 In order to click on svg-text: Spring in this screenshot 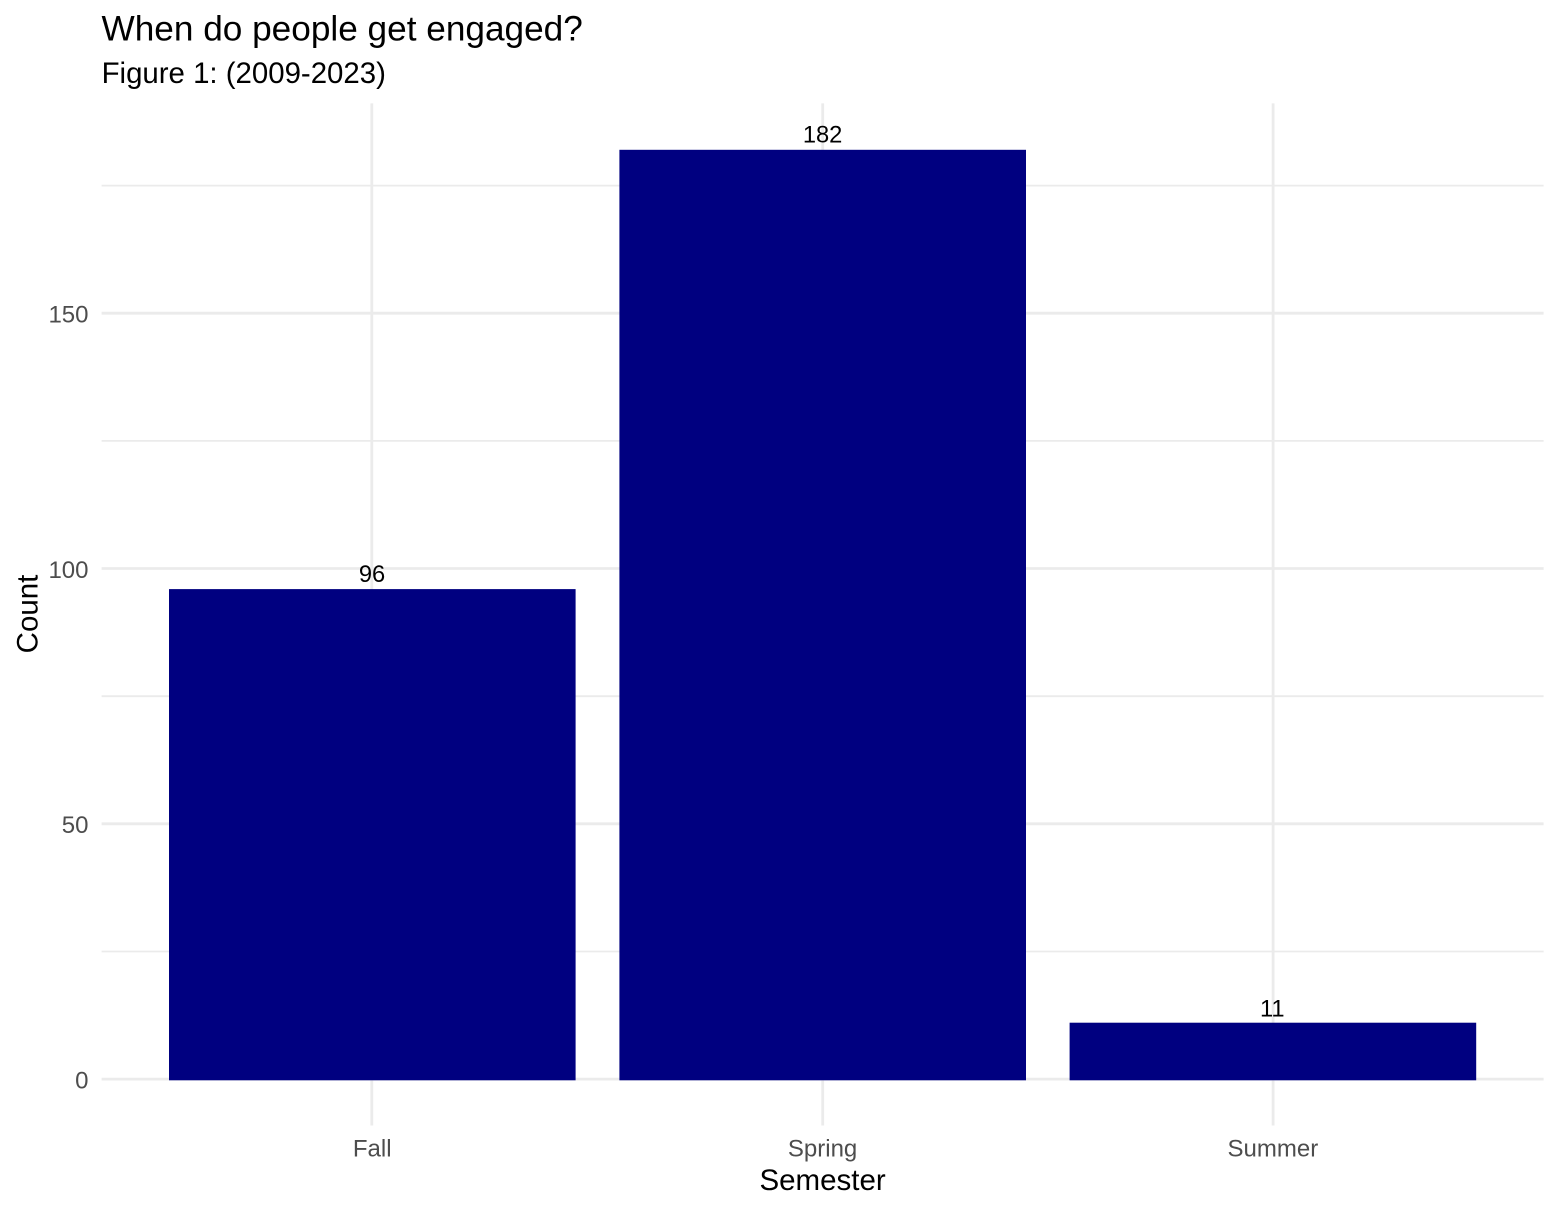, I will do `click(822, 1149)`.